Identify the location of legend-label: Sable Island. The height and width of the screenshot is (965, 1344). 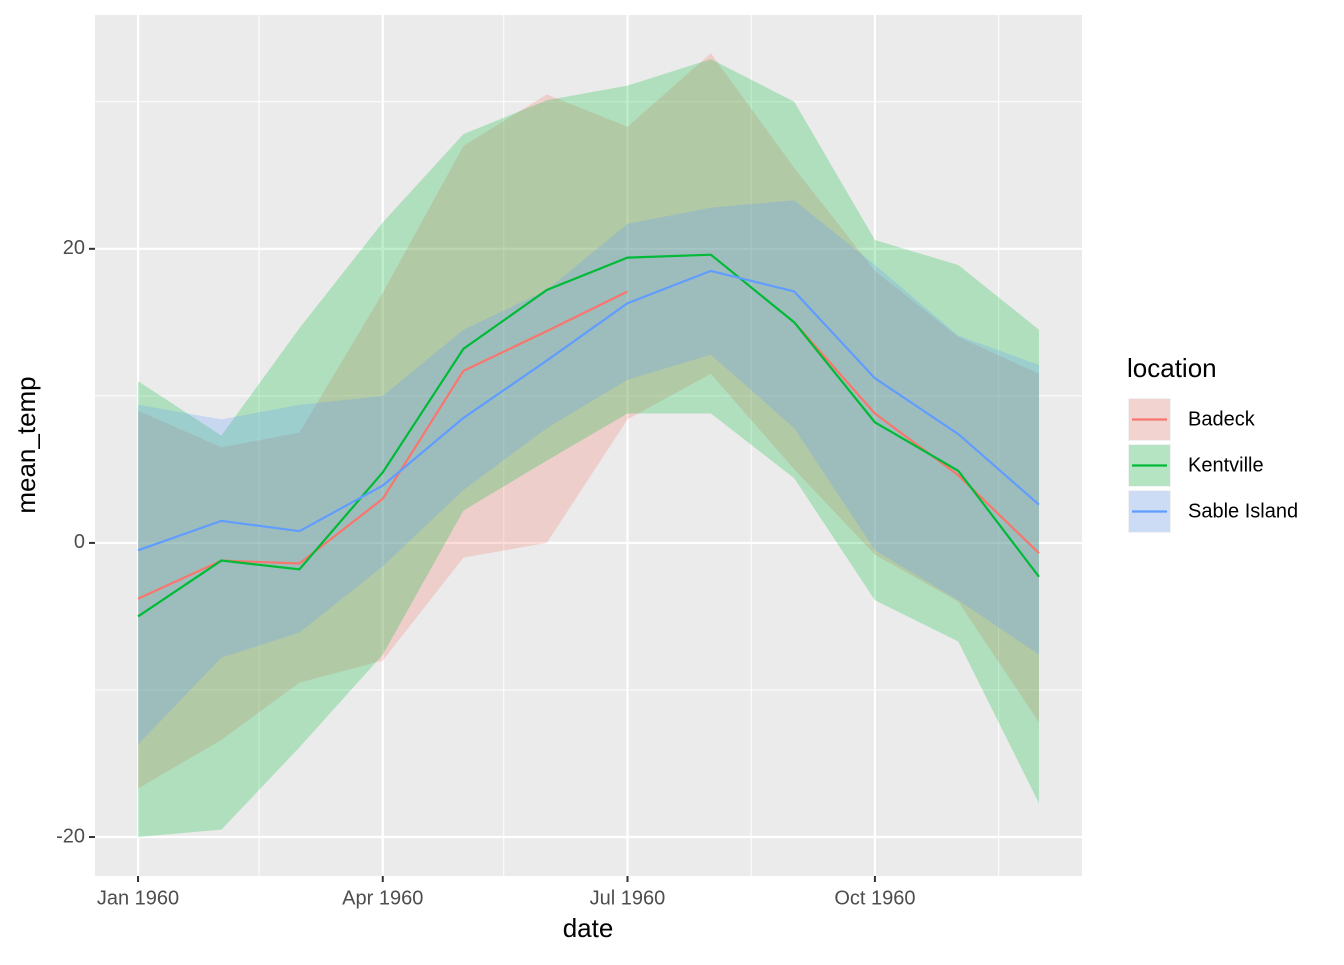
(1243, 511).